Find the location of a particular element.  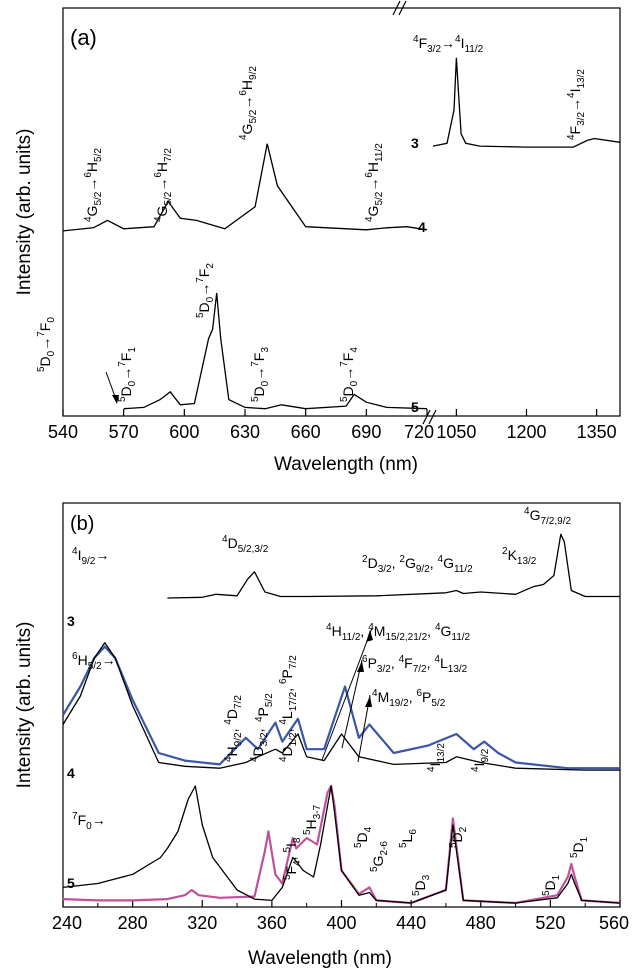

a-tick-label: 1050 is located at coordinates (456, 432).